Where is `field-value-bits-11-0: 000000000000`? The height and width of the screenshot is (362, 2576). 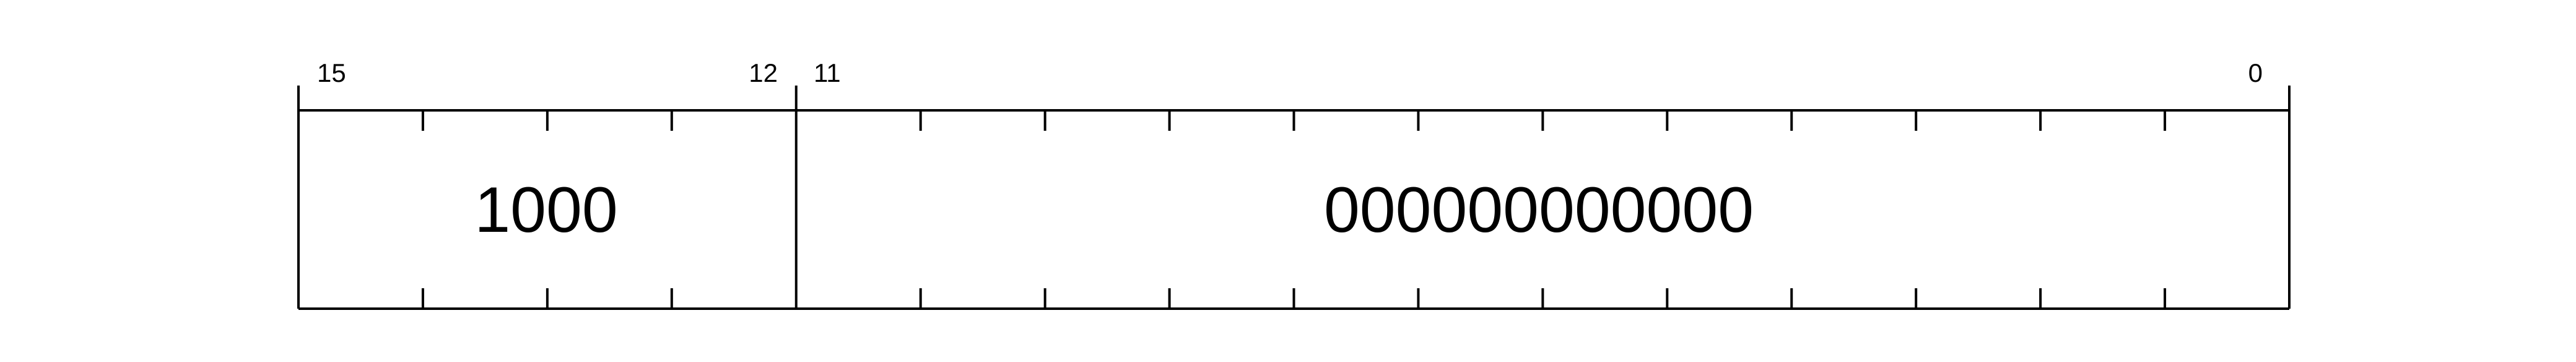 field-value-bits-11-0: 000000000000 is located at coordinates (1539, 210).